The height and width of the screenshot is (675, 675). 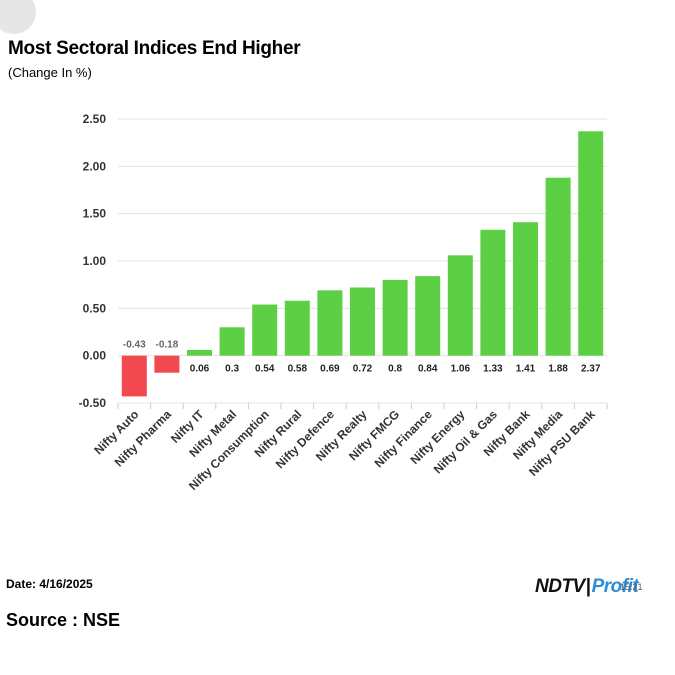 What do you see at coordinates (560, 586) in the screenshot?
I see `logo-brand: NDTV` at bounding box center [560, 586].